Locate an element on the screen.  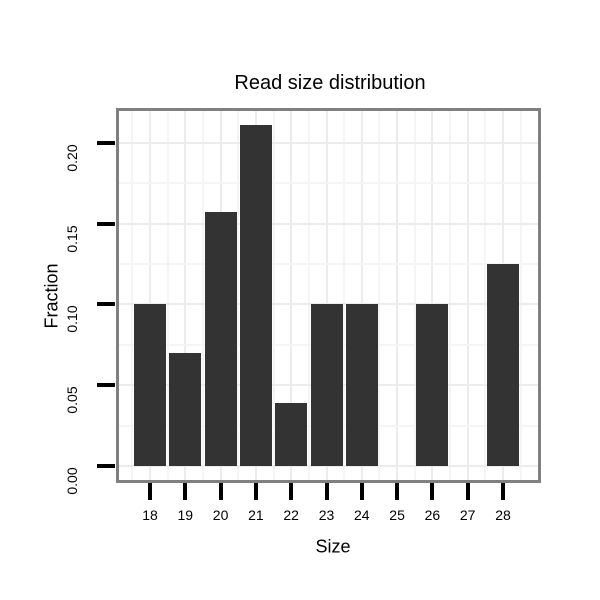
x-axis-title: Size is located at coordinates (333, 546).